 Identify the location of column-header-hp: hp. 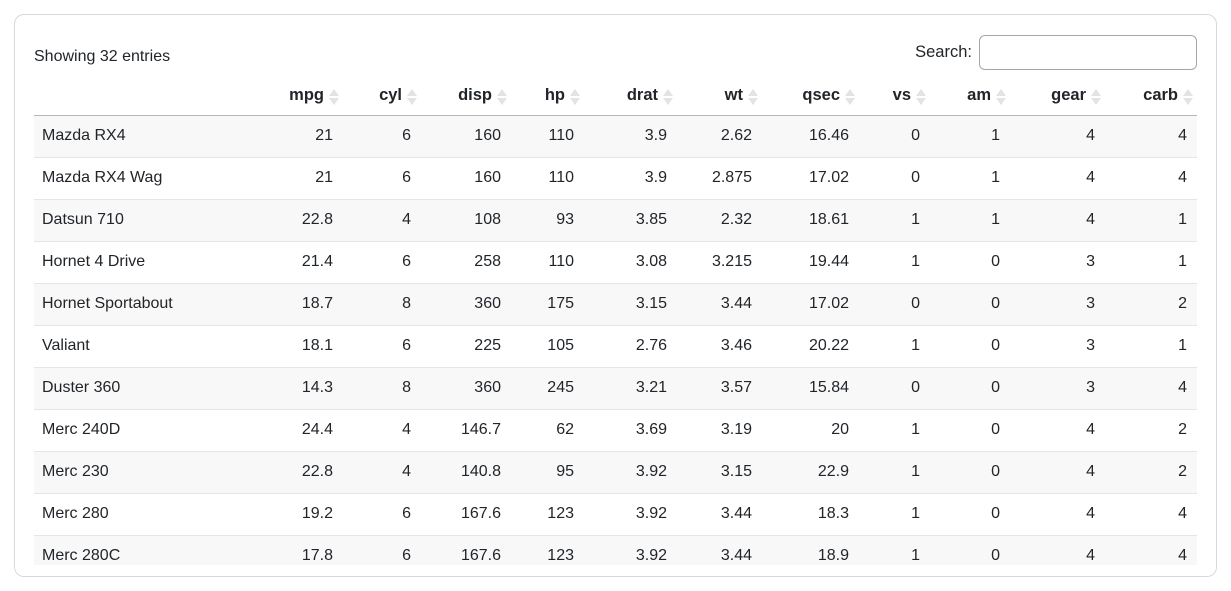
(547, 97).